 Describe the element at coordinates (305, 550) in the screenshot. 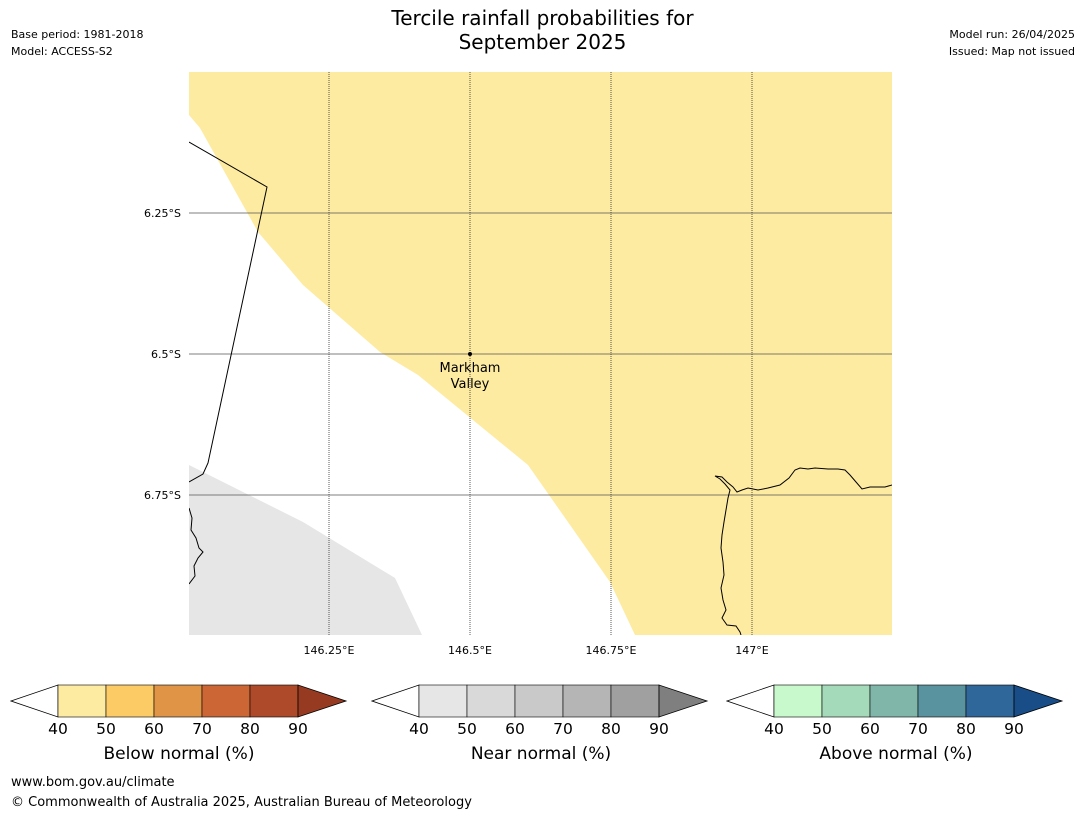

I see `near-normal-region` at that location.